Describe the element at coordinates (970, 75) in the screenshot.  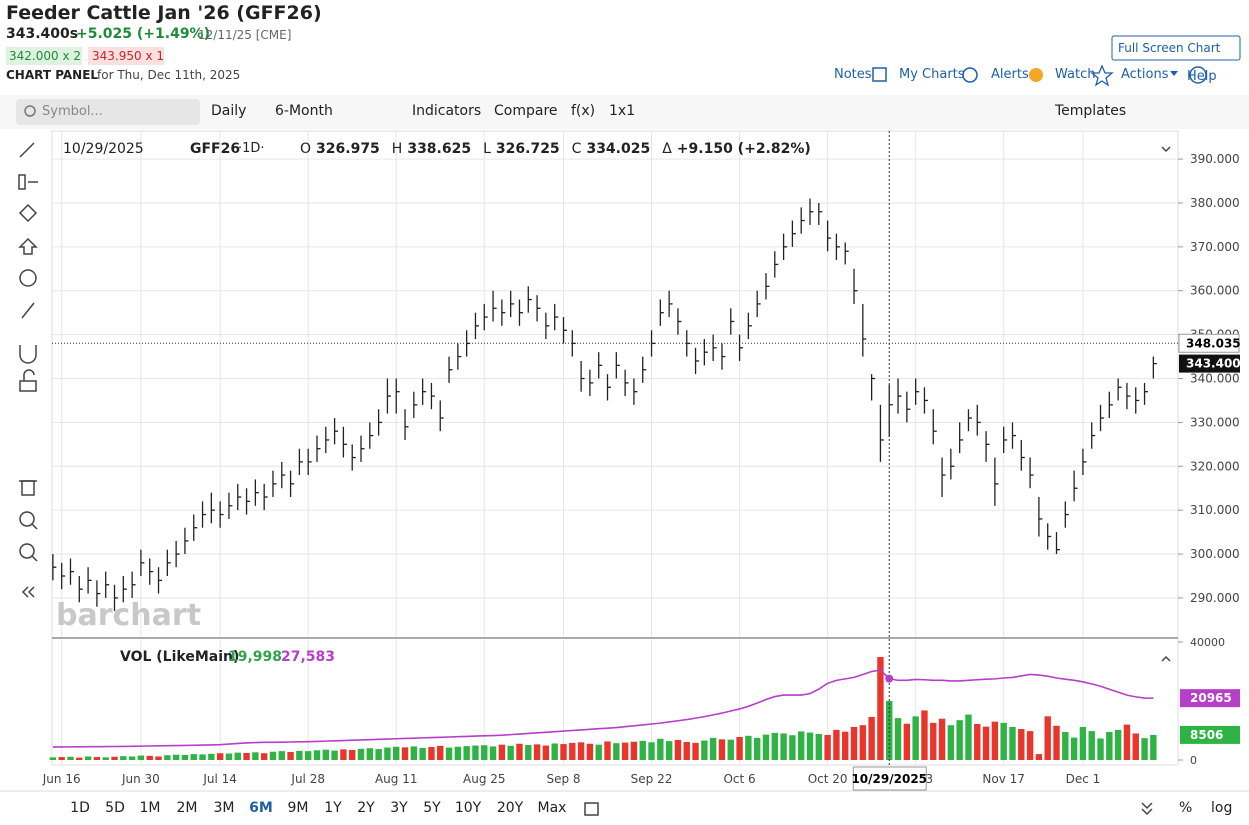
I see `mycharts-icon` at that location.